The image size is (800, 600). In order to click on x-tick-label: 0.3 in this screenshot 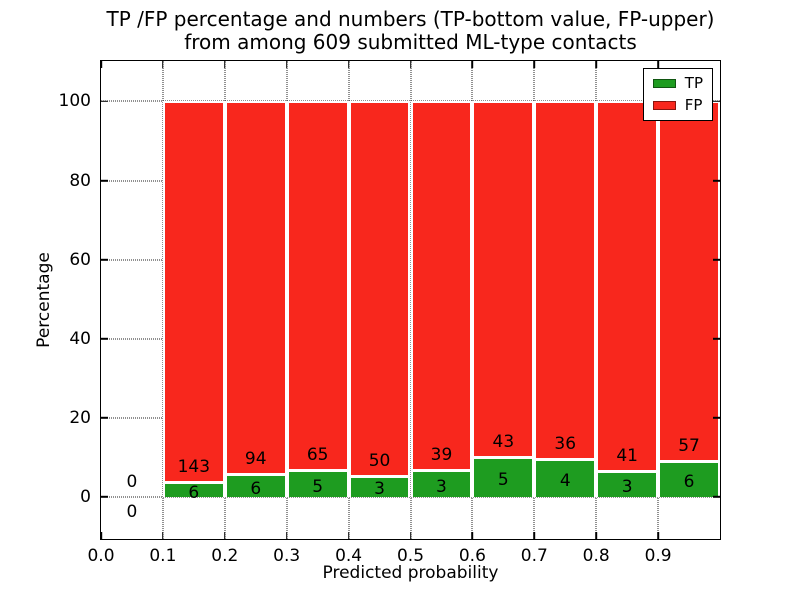, I will do `click(287, 556)`.